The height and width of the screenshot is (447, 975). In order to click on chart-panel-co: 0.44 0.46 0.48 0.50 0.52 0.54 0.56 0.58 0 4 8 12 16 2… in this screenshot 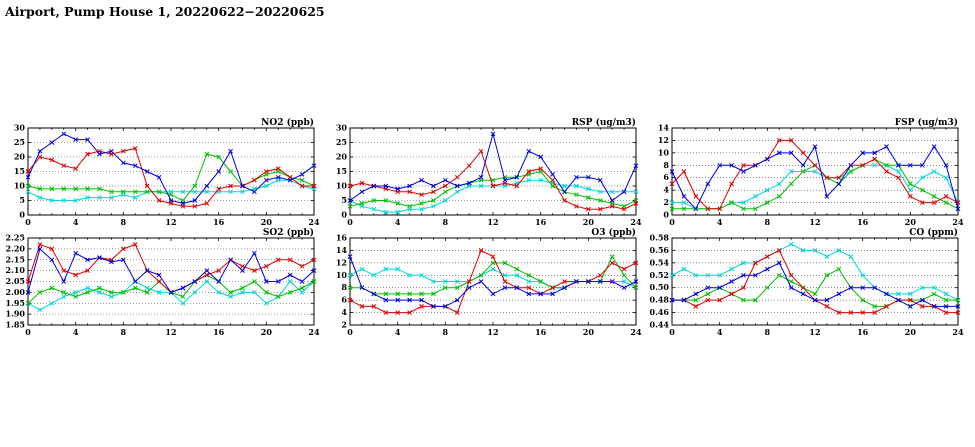, I will do `click(805, 284)`.